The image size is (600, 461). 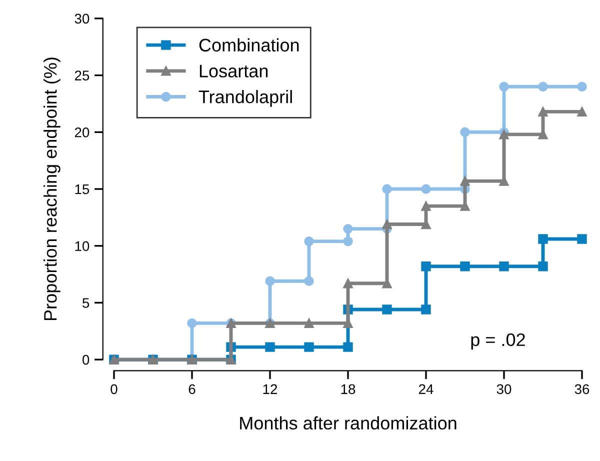 I want to click on y-tick-label: 25, so click(x=82, y=75).